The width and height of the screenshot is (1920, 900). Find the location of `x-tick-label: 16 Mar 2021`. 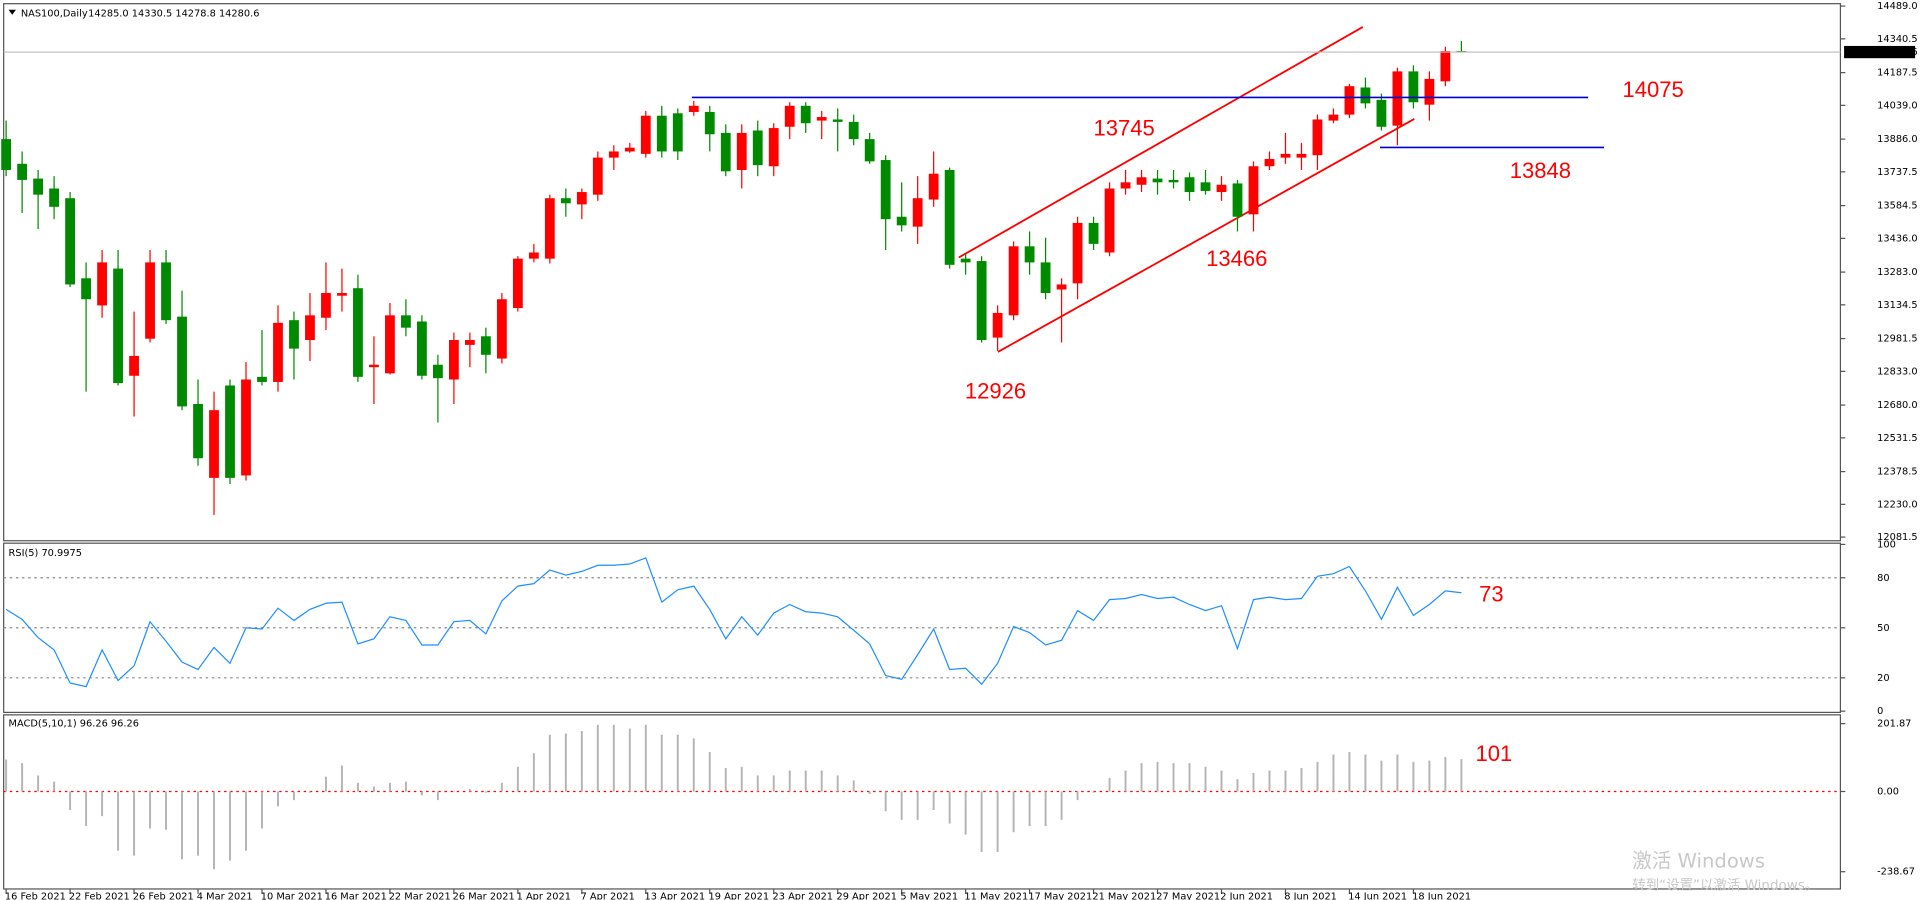

x-tick-label: 16 Mar 2021 is located at coordinates (356, 895).